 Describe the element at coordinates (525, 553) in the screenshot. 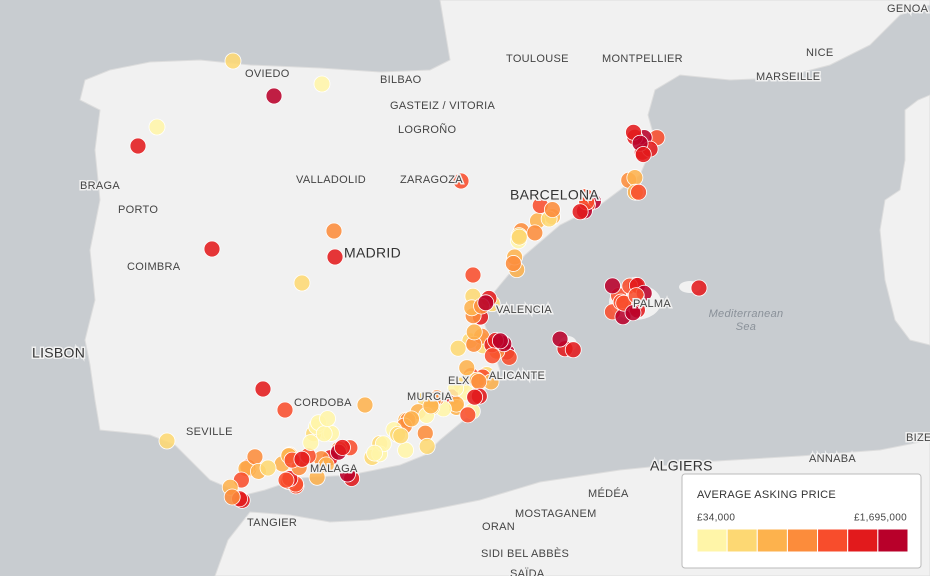

I see `place-label: SIDI BEL ABBÈS` at that location.